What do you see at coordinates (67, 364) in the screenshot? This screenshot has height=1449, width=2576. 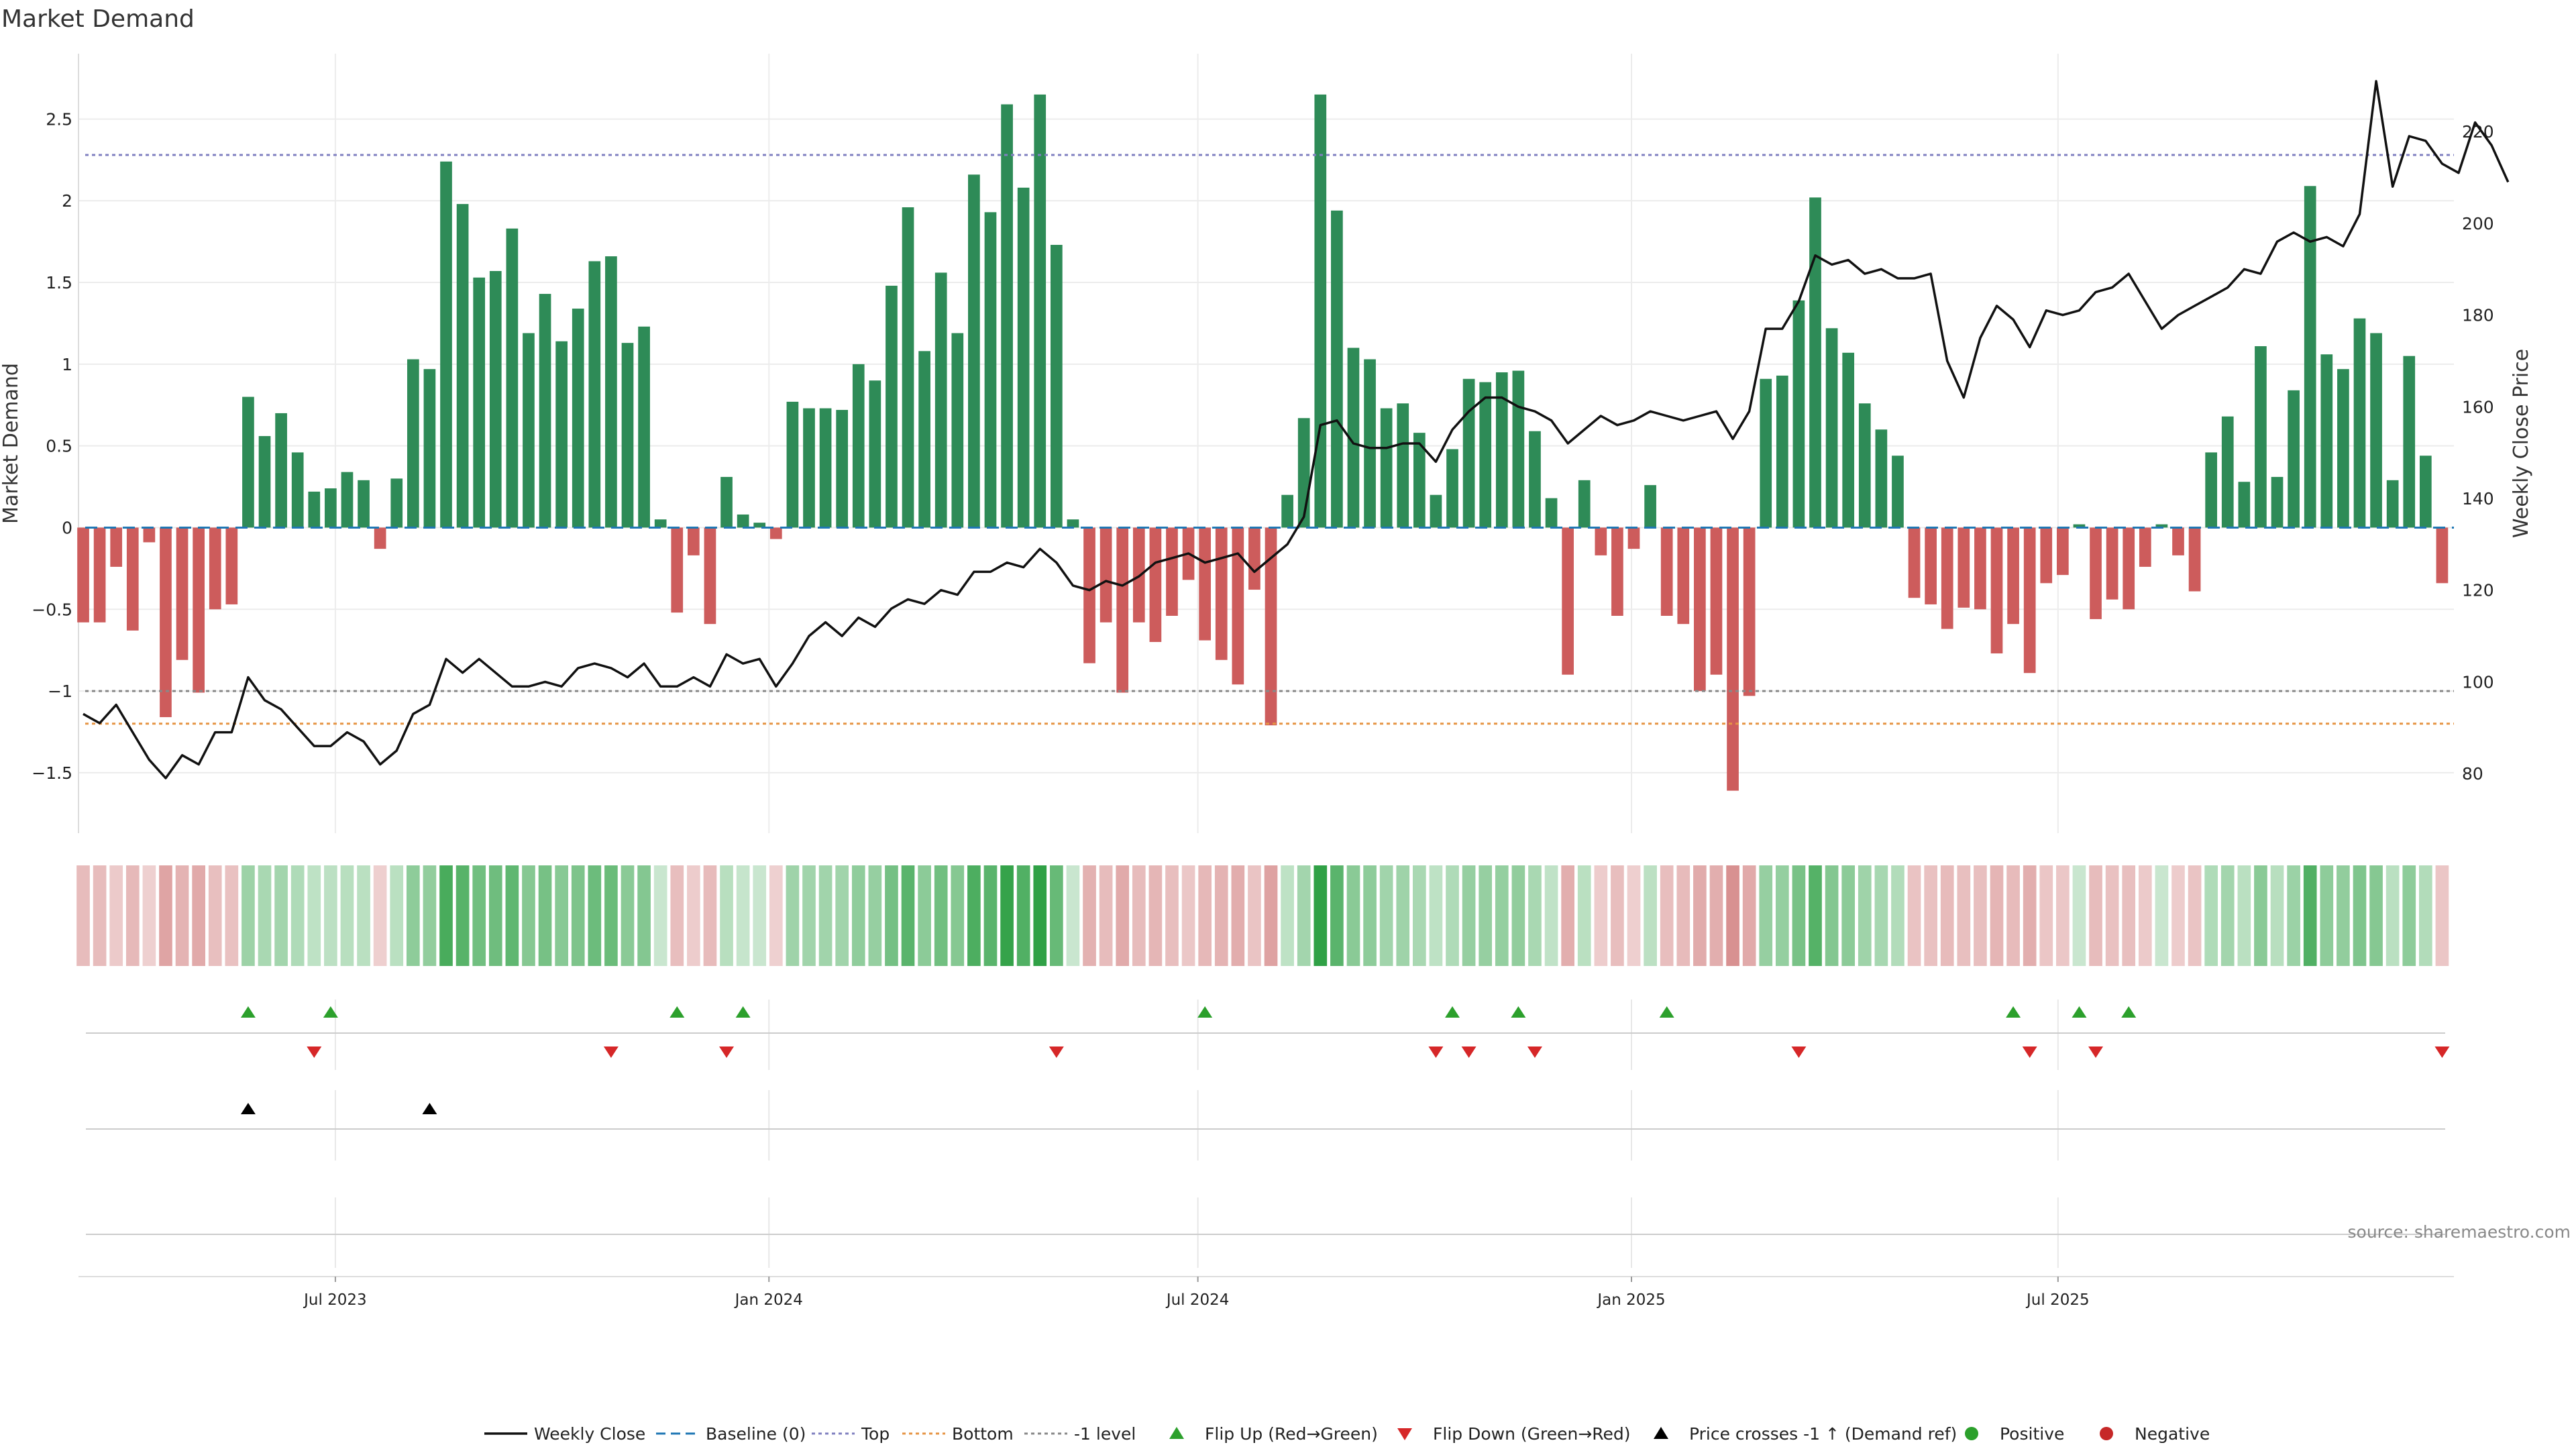 I see `y-tick-label: 1` at bounding box center [67, 364].